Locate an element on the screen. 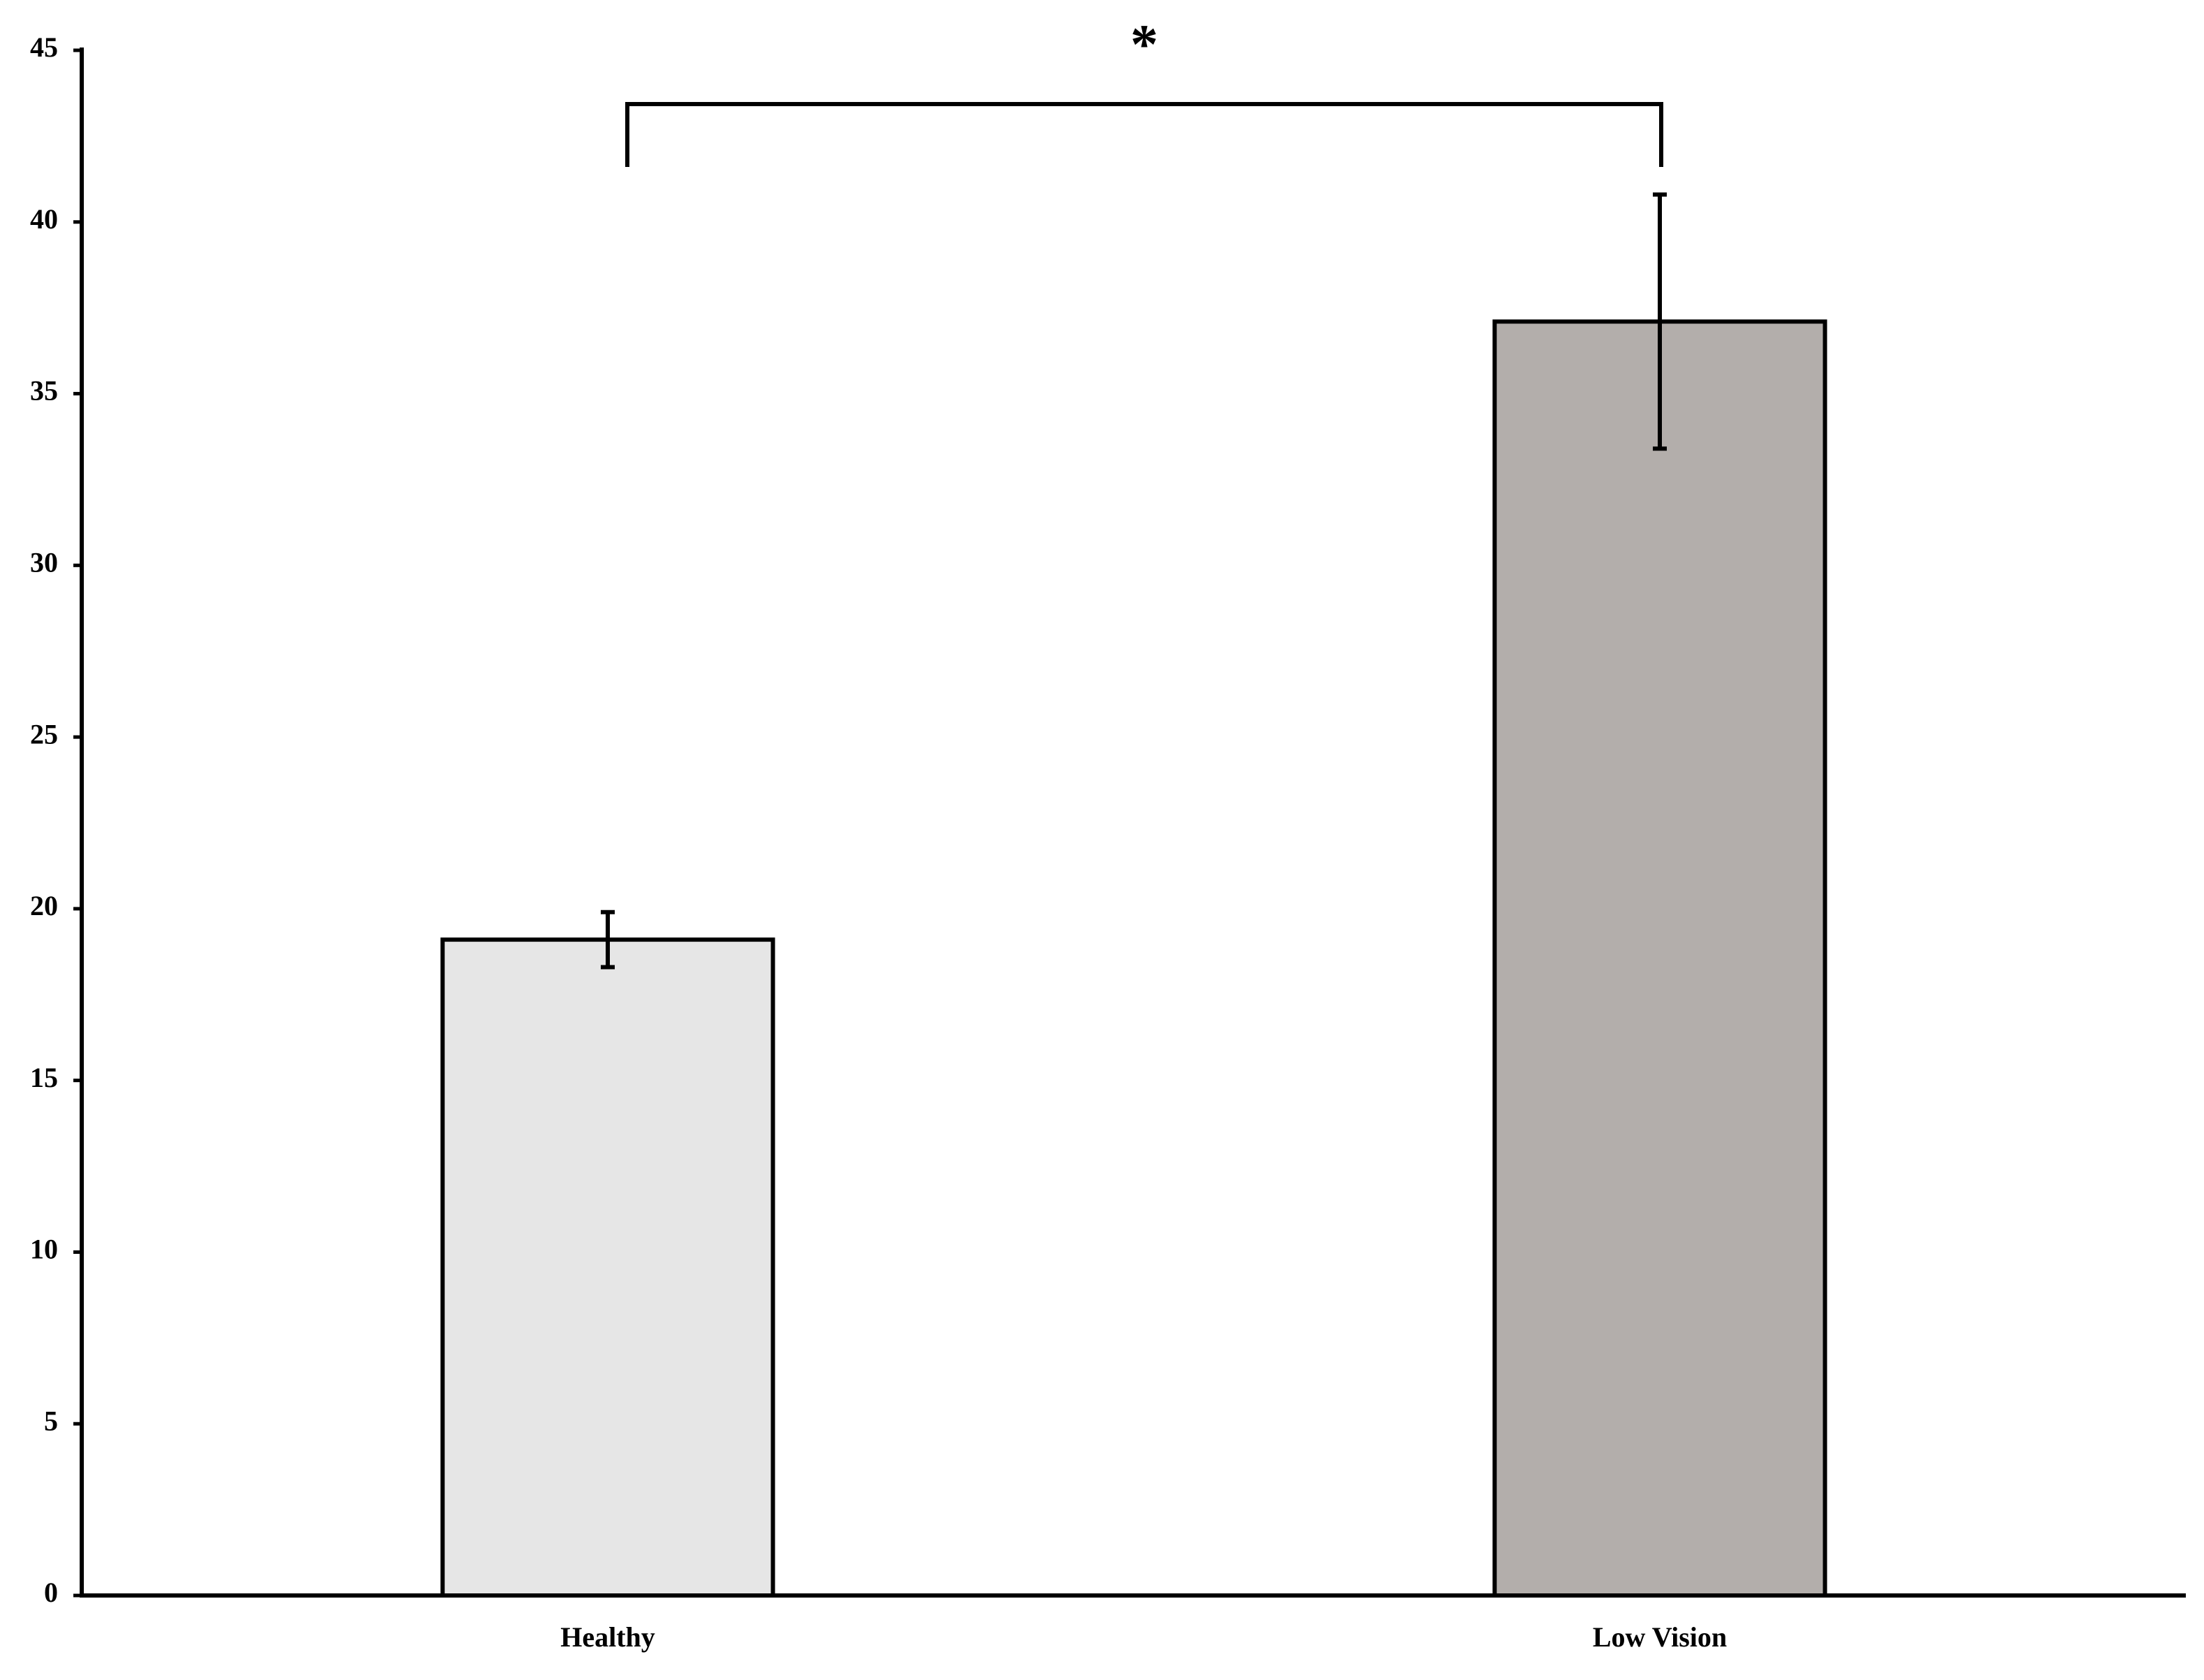 Image resolution: width=2204 pixels, height=1680 pixels. y-tick-label: 30 is located at coordinates (44, 563).